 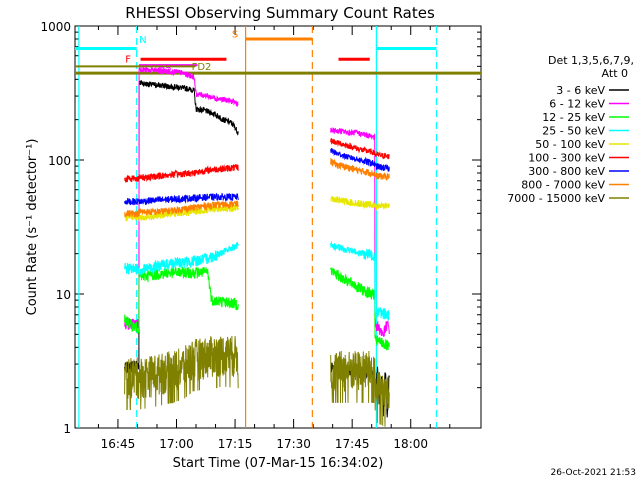 What do you see at coordinates (573, 131) in the screenshot?
I see `legend-label: 25 - 50 keV` at bounding box center [573, 131].